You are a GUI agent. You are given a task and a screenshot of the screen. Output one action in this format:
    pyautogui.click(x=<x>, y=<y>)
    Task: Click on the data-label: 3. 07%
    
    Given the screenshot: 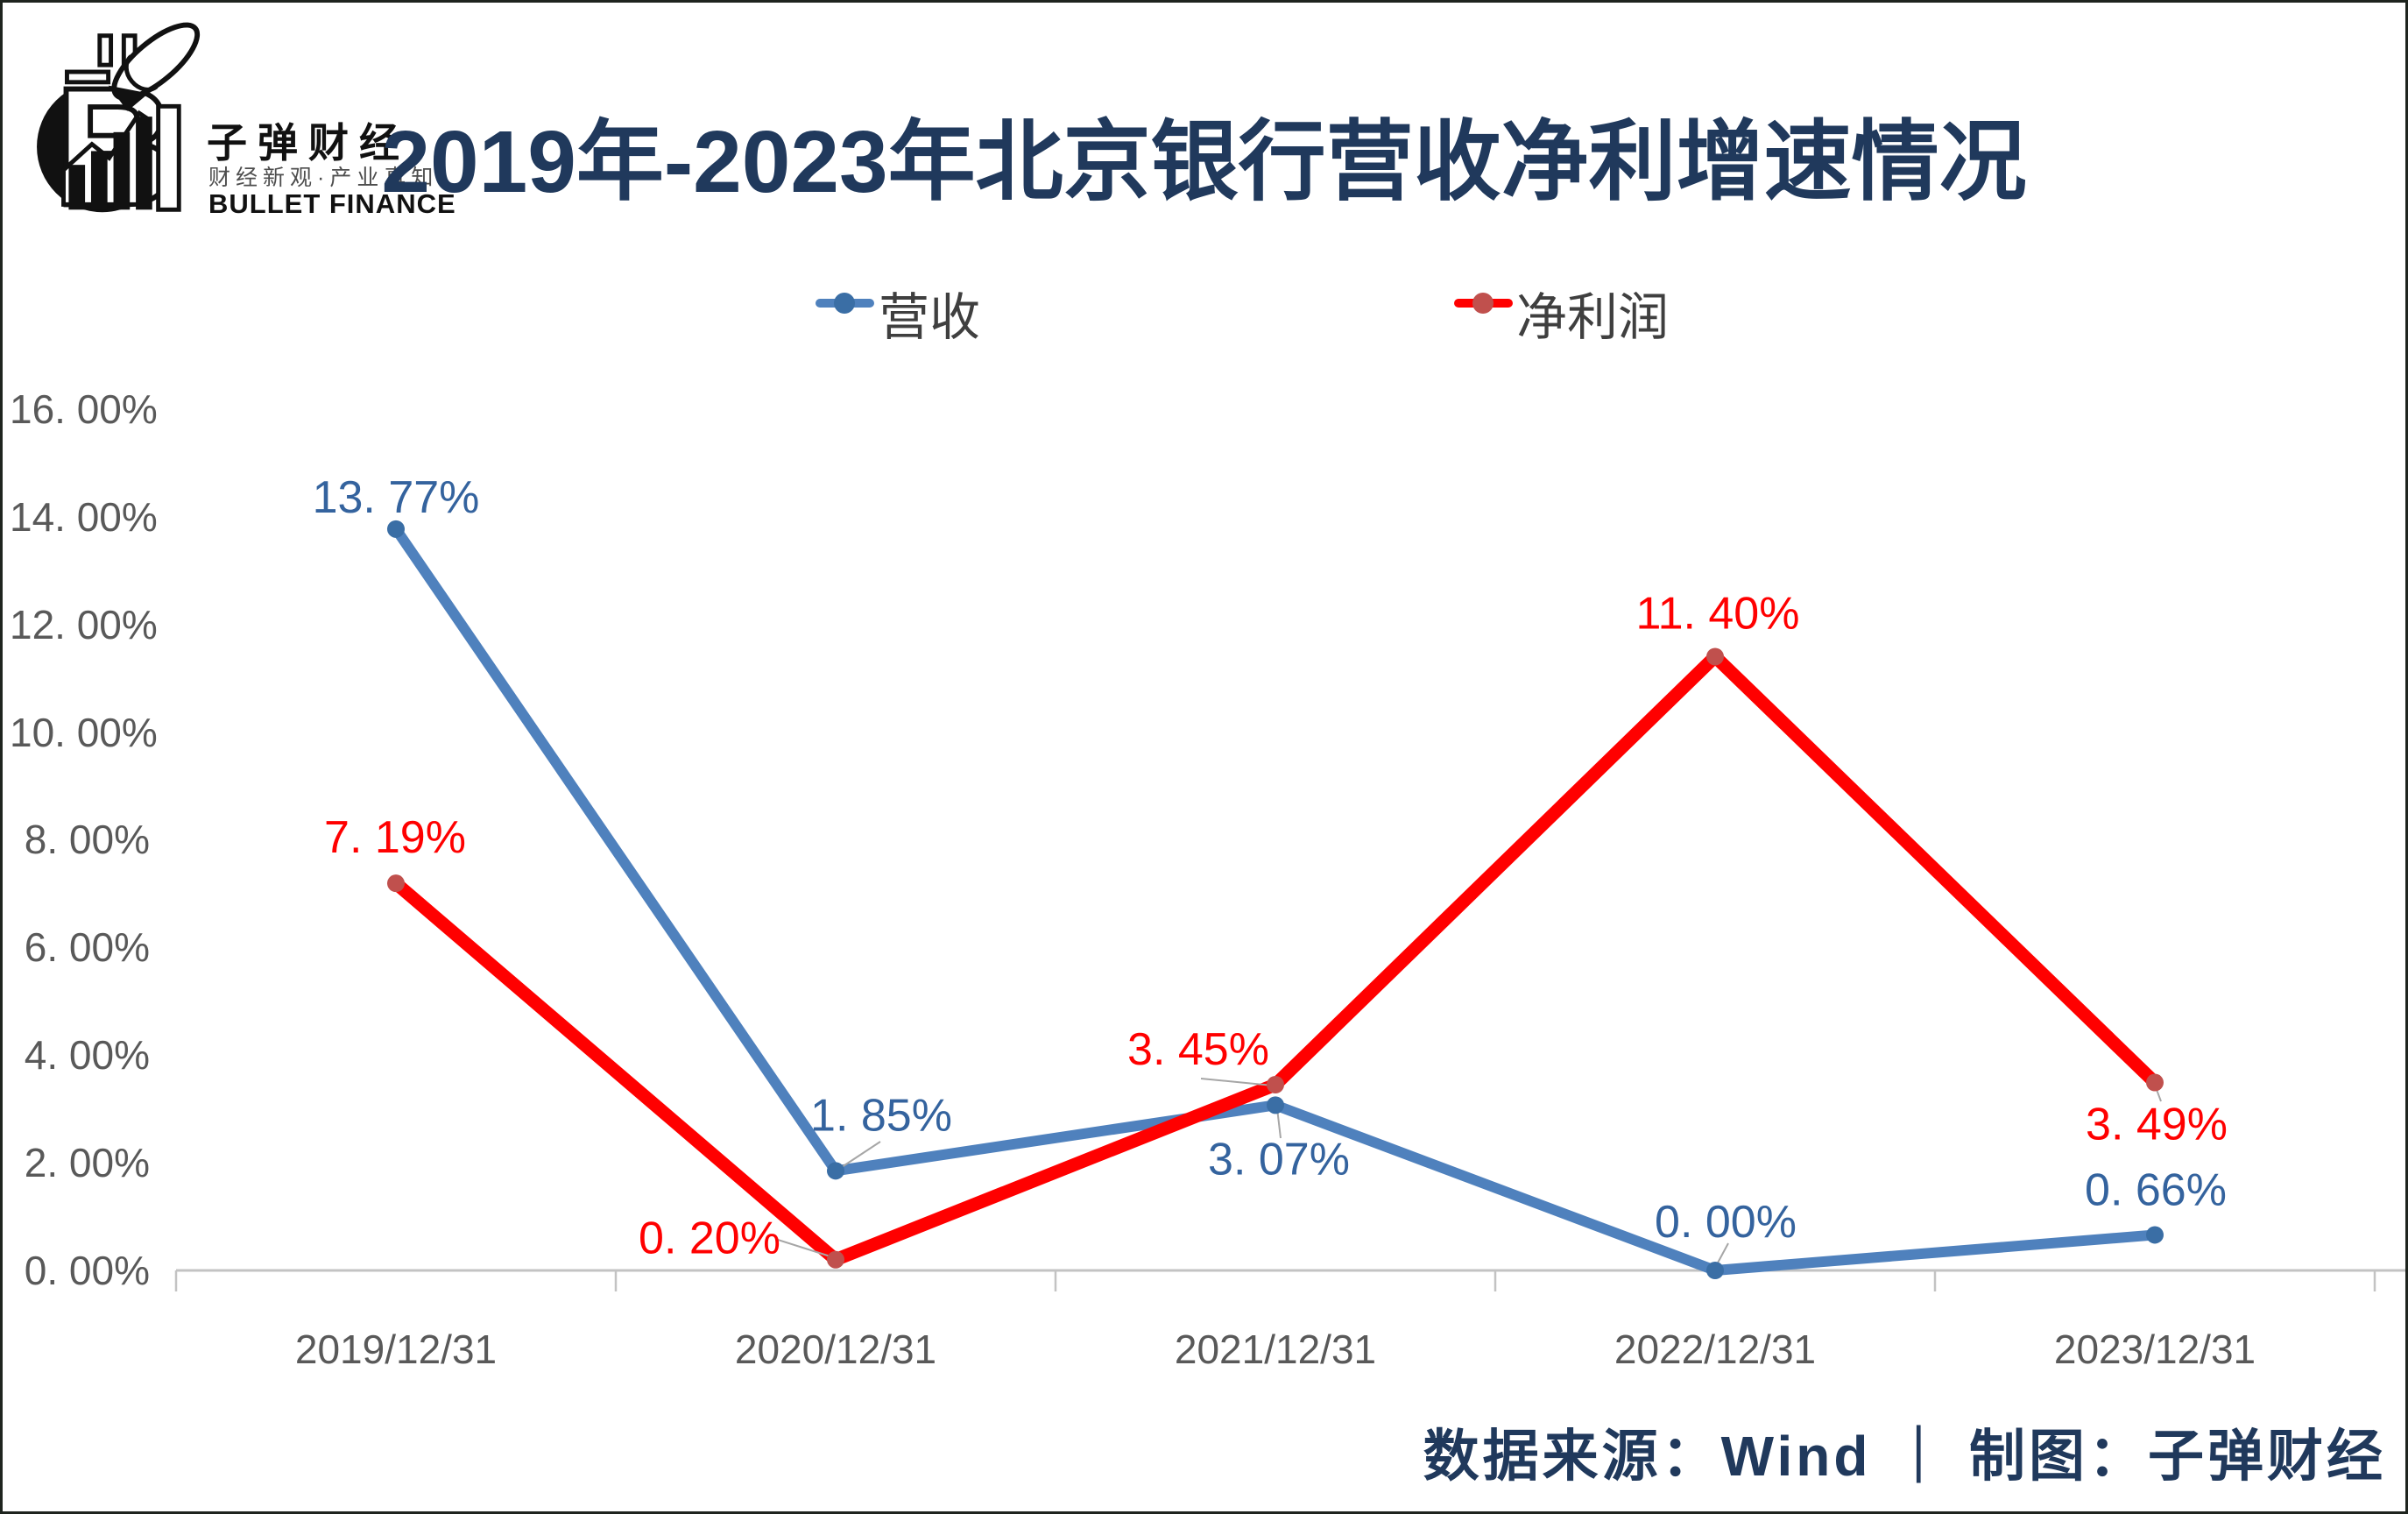 What is the action you would take?
    pyautogui.click(x=1279, y=1159)
    